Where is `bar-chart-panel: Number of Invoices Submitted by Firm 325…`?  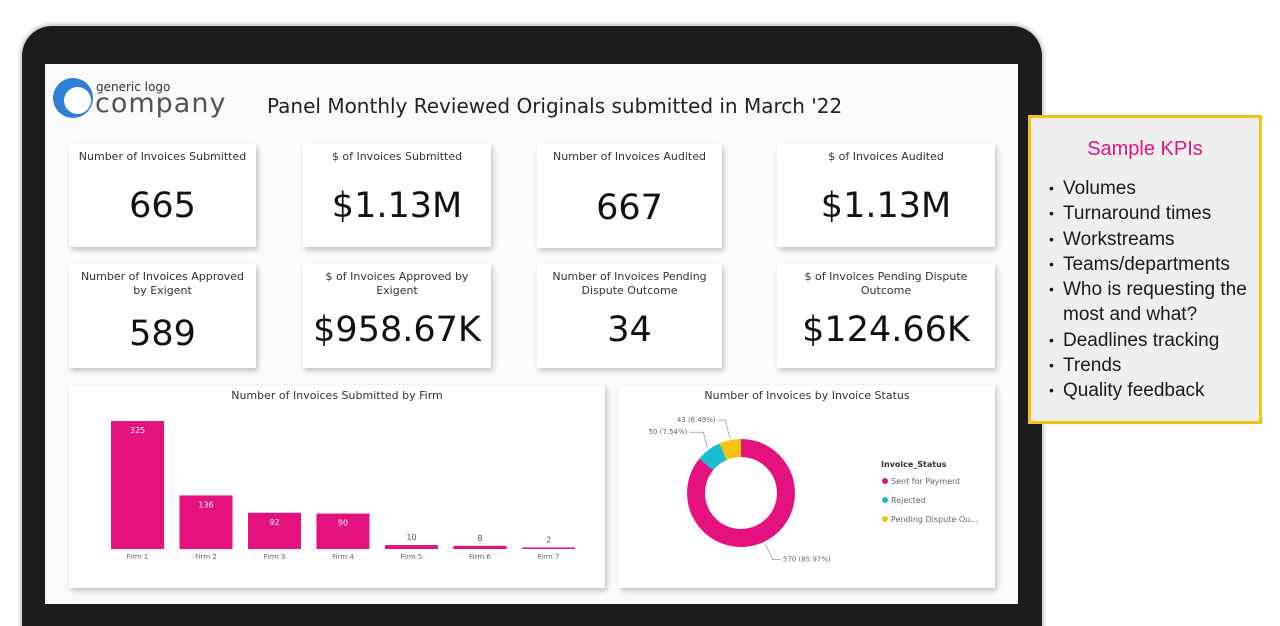 bar-chart-panel: Number of Invoices Submitted by Firm 325… is located at coordinates (337, 486).